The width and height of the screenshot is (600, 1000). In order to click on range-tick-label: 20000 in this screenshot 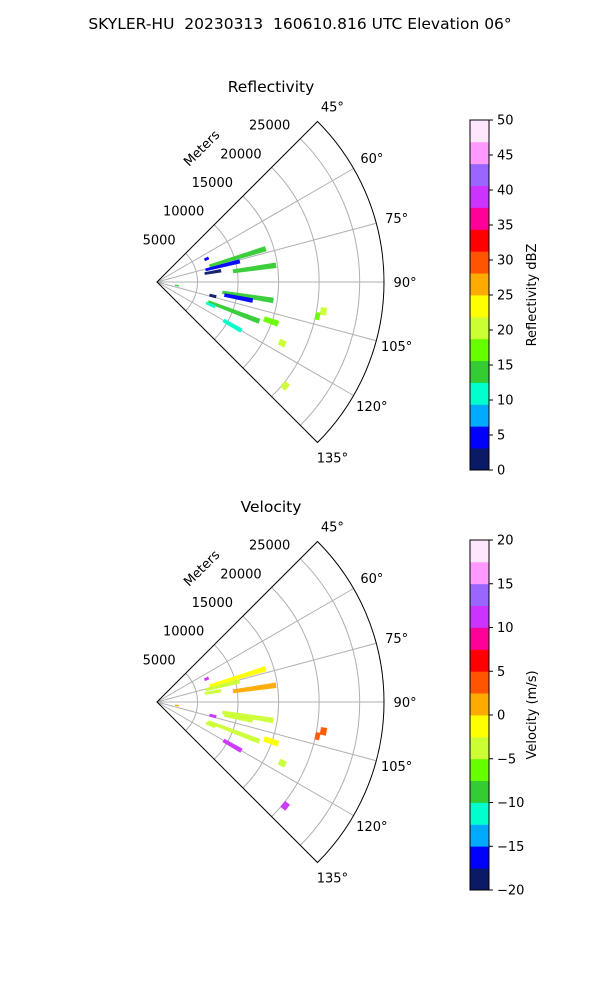, I will do `click(240, 574)`.